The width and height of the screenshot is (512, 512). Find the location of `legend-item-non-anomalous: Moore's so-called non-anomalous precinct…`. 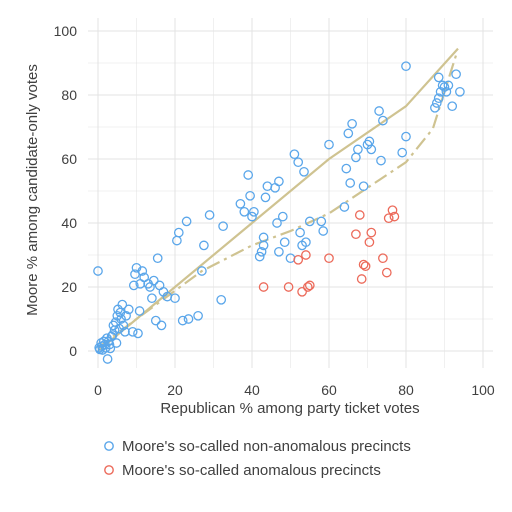

legend-item-non-anomalous: Moore's so-called non-anomalous precinct… is located at coordinates (257, 446).